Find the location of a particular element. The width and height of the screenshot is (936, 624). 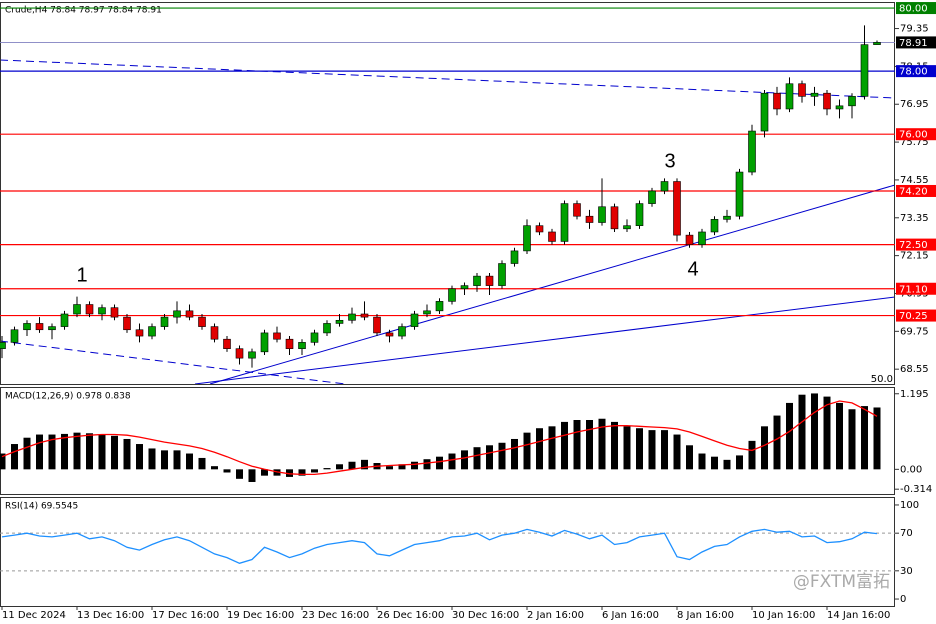

x-tick-label: 2 Jan 16:00 is located at coordinates (555, 615).